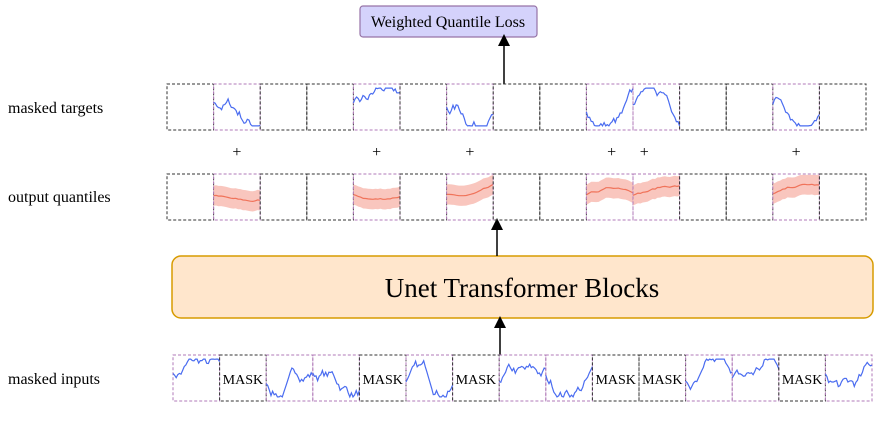  I want to click on loss-box: Weighted Quantile Loss, so click(448, 21).